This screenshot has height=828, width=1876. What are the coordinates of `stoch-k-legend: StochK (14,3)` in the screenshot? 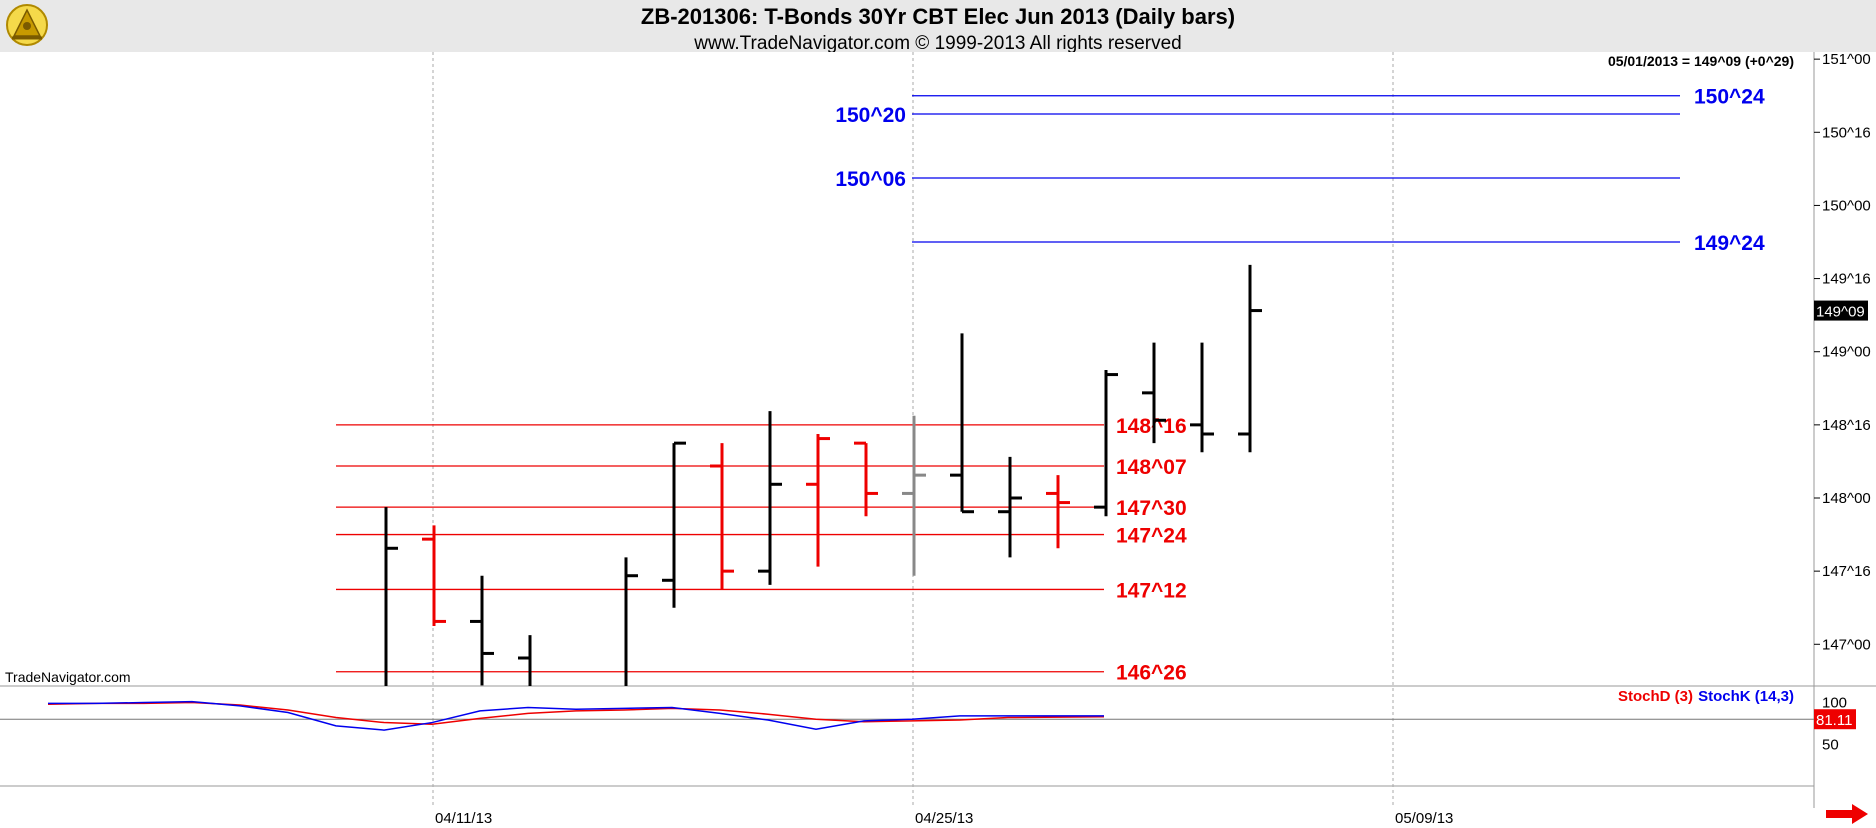 It's located at (1746, 696).